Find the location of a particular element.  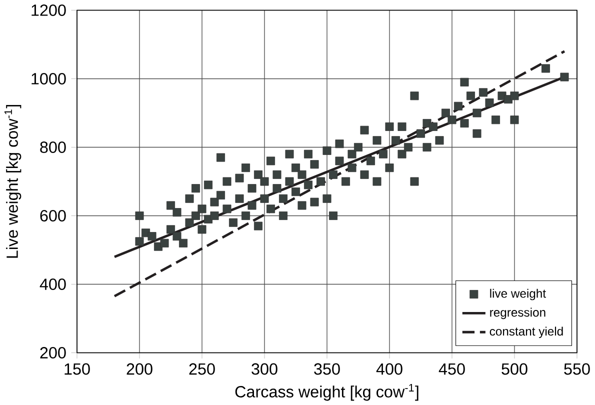

x-tick-label: 300 is located at coordinates (265, 369).